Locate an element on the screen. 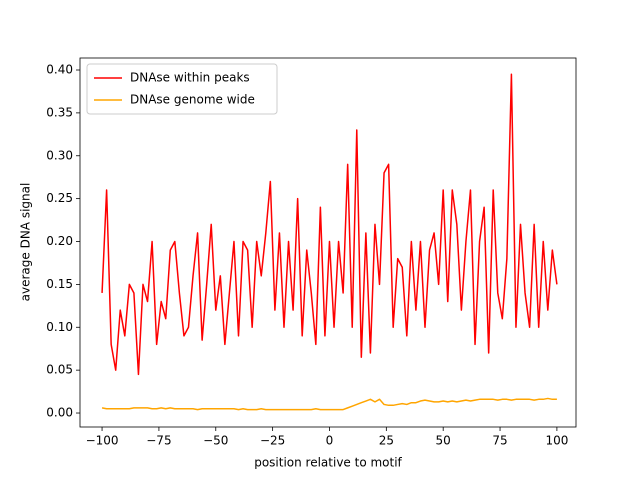  y-tick-label: 0.10 is located at coordinates (59, 327).